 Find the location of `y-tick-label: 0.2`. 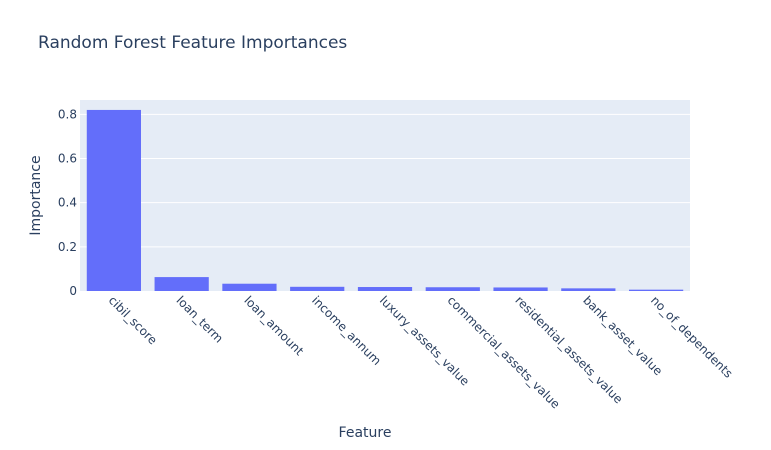

y-tick-label: 0.2 is located at coordinates (67, 247).